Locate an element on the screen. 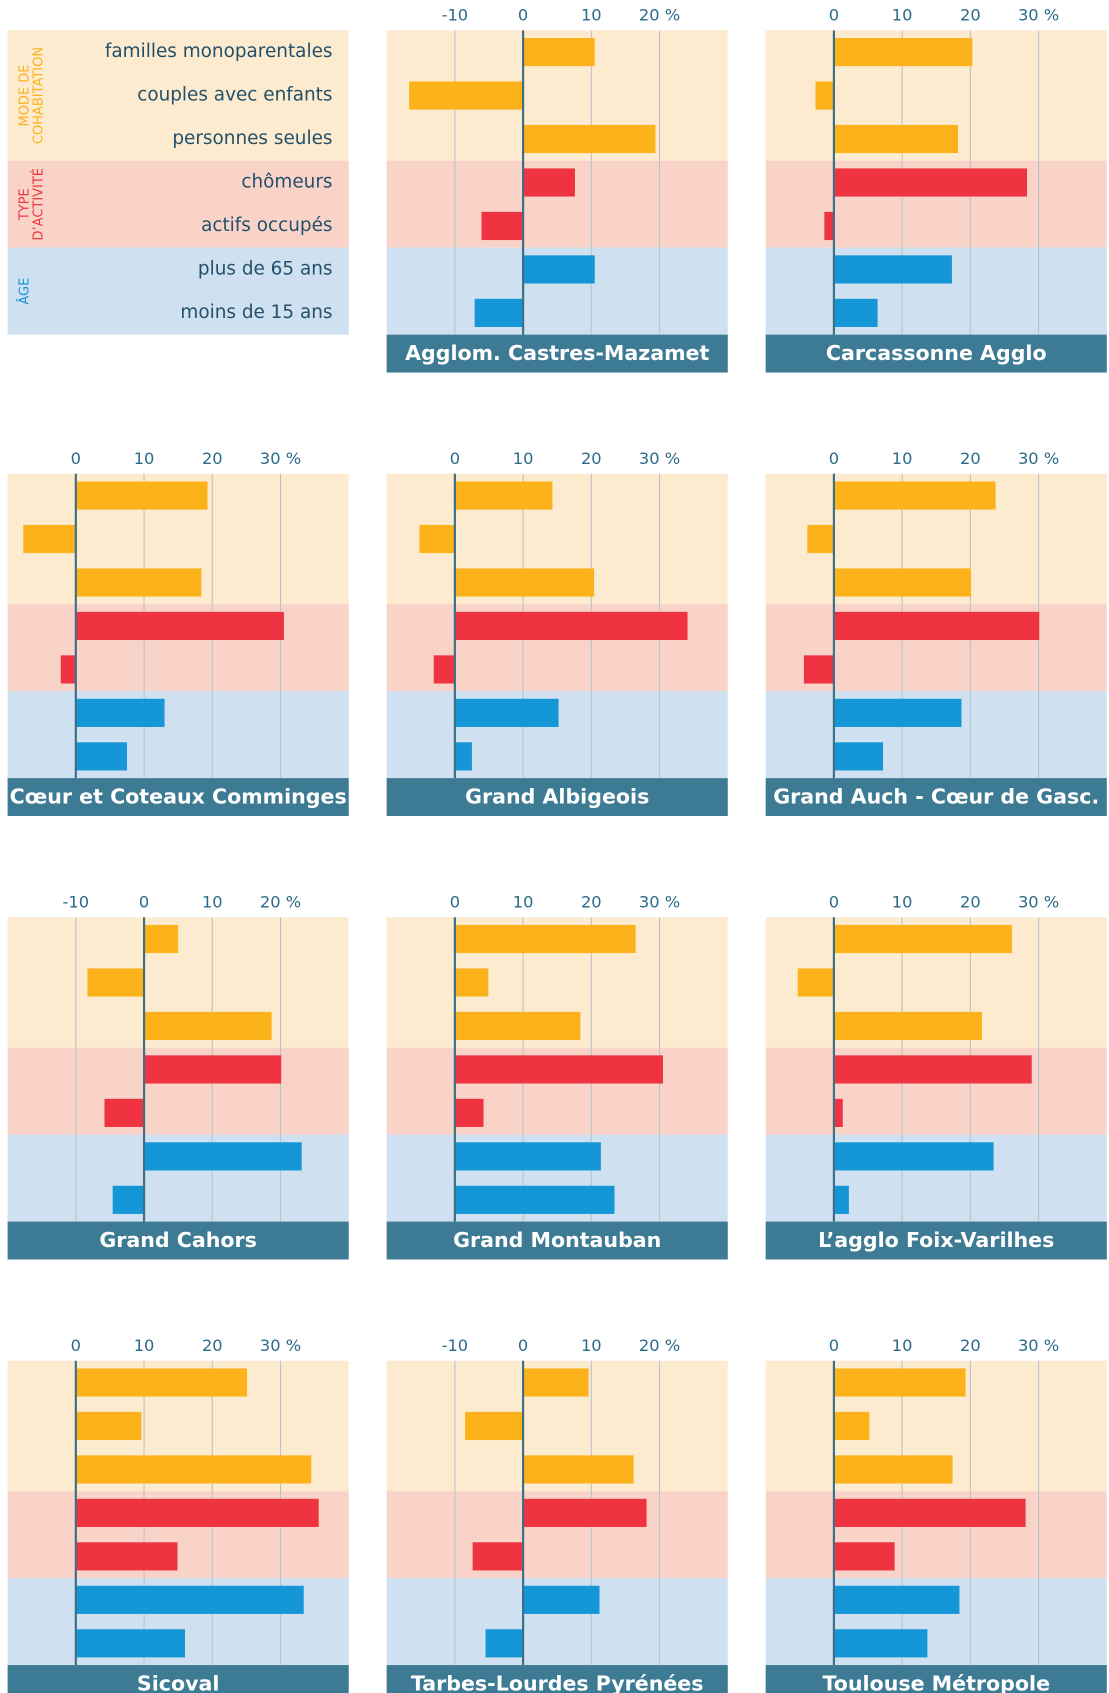  chart-title: Toulouse Métropole is located at coordinates (936, 1682).